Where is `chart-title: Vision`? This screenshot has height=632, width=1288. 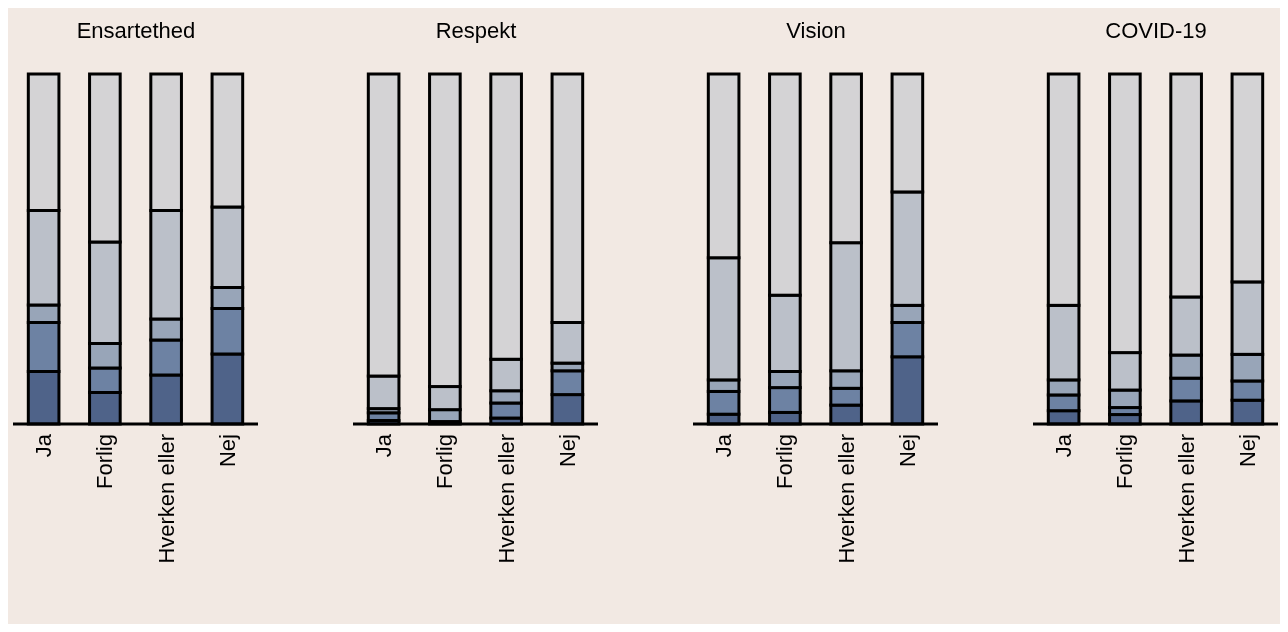 chart-title: Vision is located at coordinates (816, 30).